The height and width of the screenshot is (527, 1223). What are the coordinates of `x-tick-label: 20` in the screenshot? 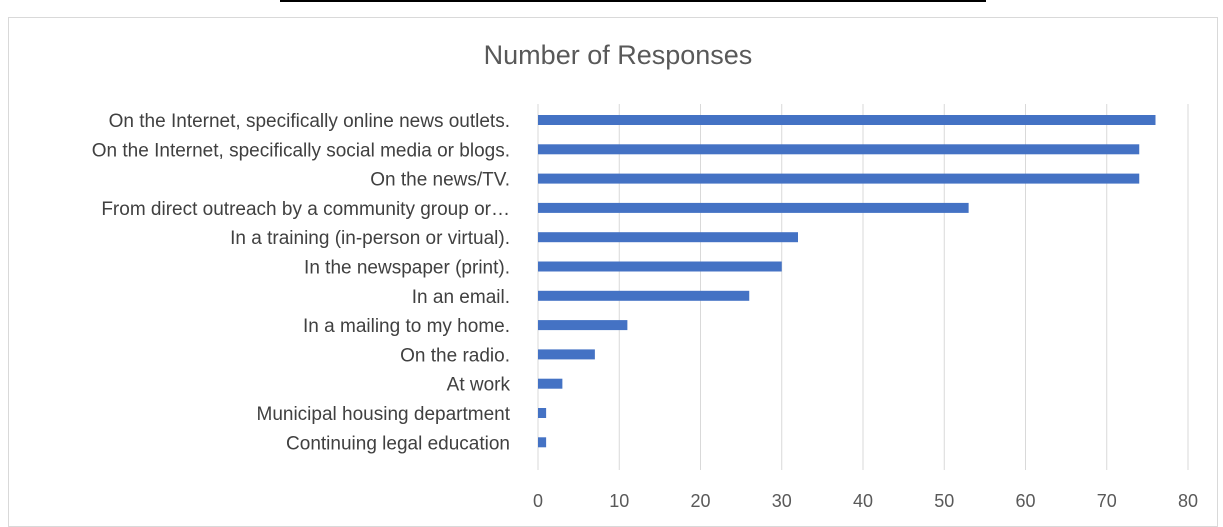 It's located at (700, 501).